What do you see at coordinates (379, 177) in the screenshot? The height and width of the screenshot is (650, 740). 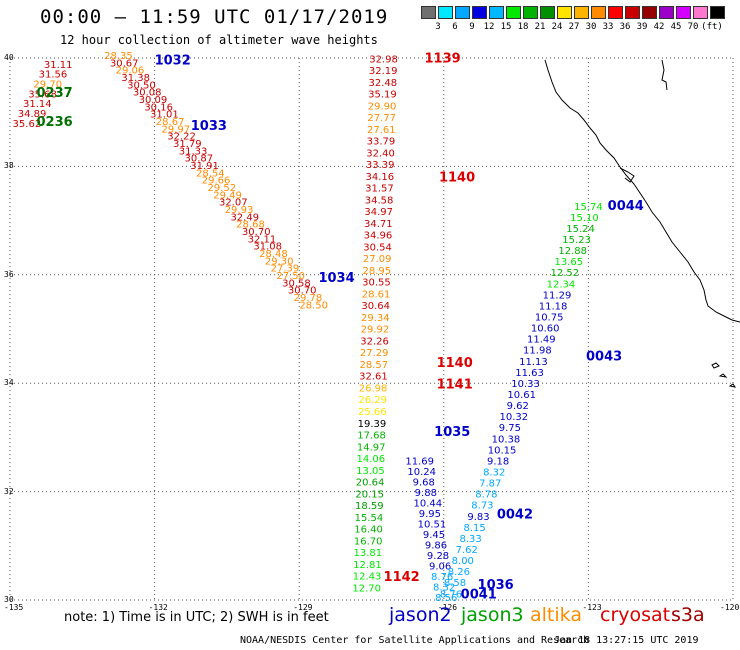 I see `wave-height-value: 34.16` at bounding box center [379, 177].